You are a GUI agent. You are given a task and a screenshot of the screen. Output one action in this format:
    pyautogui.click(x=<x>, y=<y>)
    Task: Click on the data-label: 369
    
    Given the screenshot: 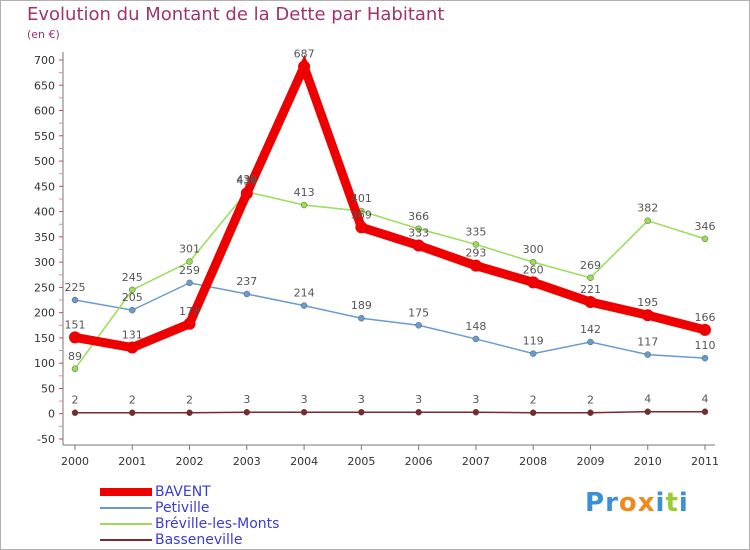 What is the action you would take?
    pyautogui.click(x=361, y=214)
    